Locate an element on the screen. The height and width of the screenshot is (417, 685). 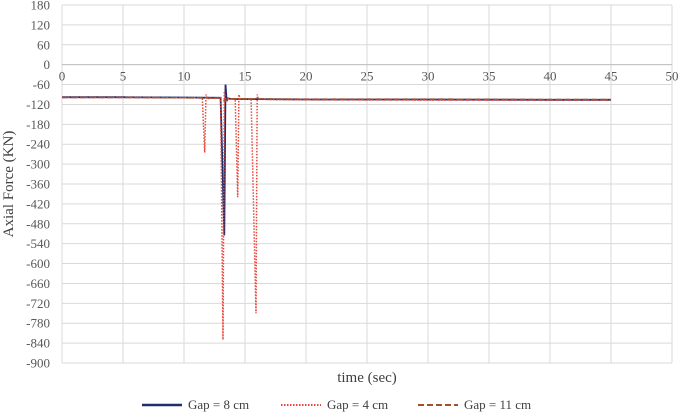
x-tick-label: 50 is located at coordinates (672, 76).